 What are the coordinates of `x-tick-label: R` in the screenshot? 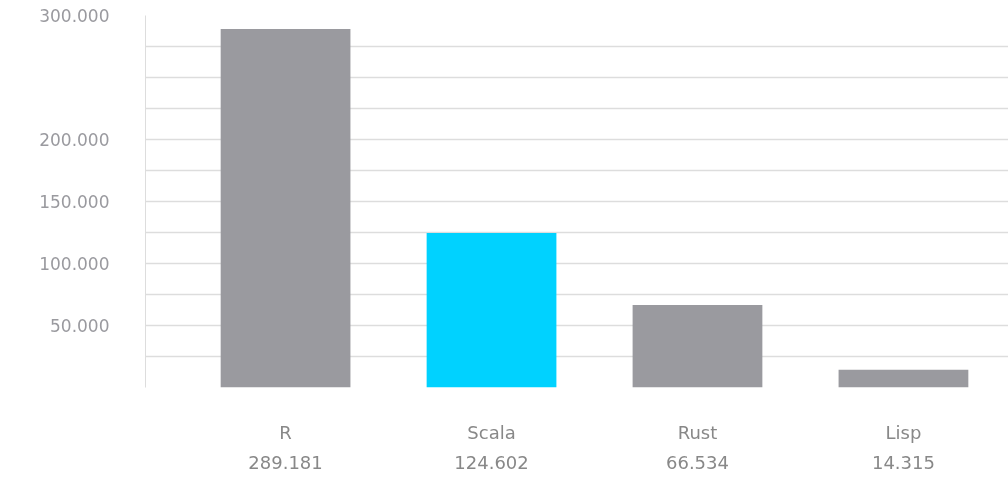 It's located at (285, 432).